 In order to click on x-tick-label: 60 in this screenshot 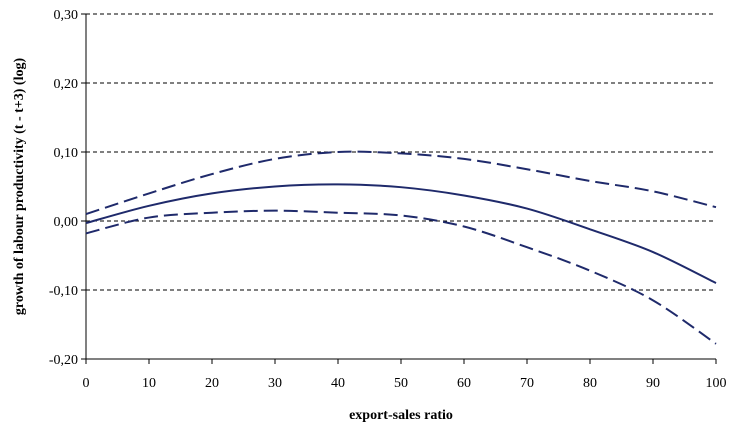, I will do `click(464, 383)`.